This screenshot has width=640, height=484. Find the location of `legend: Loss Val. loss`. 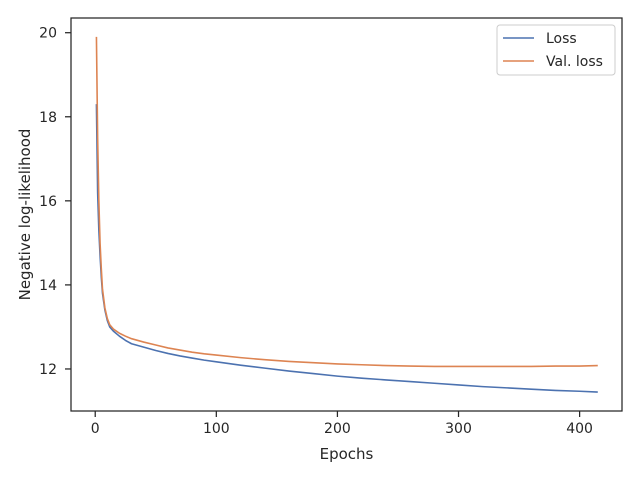

legend: Loss Val. loss is located at coordinates (556, 50).